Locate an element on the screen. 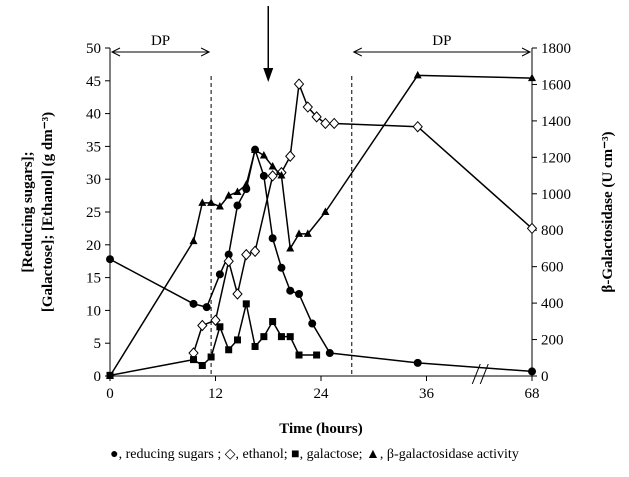 Image resolution: width=629 pixels, height=477 pixels. y-right-axis-title: β-Galactosidase (U cm⁻³) is located at coordinates (608, 211).